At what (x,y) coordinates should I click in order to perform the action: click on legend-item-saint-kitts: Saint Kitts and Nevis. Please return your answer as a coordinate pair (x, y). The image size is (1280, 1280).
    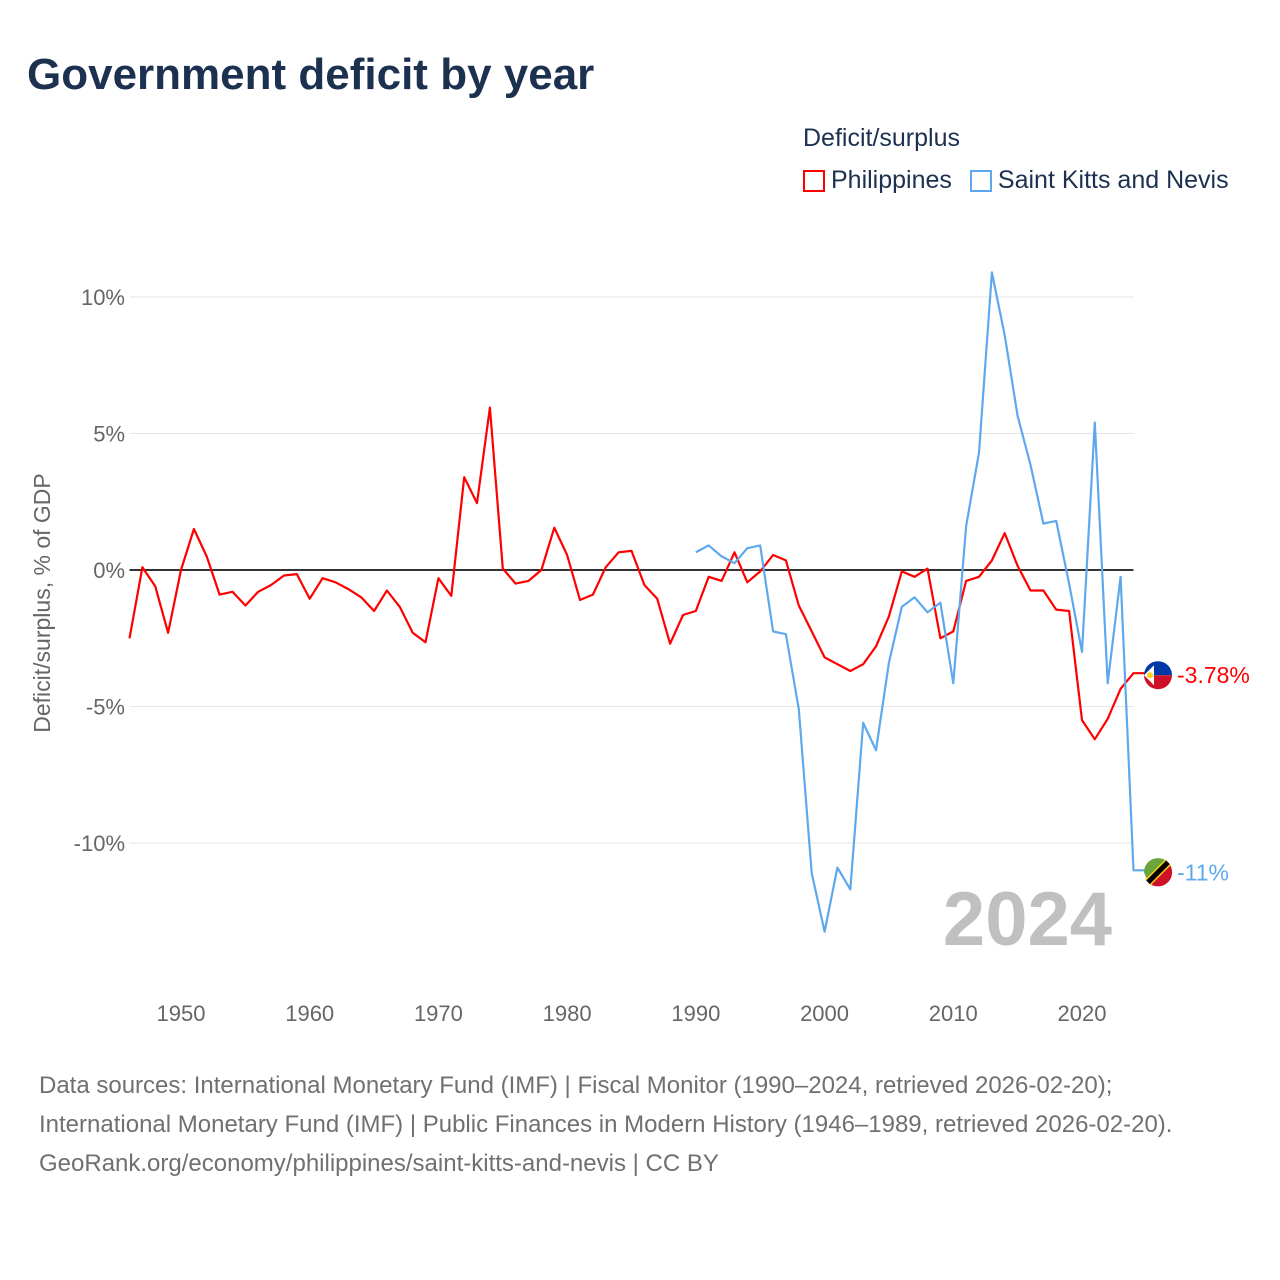
    Looking at the image, I should click on (1099, 180).